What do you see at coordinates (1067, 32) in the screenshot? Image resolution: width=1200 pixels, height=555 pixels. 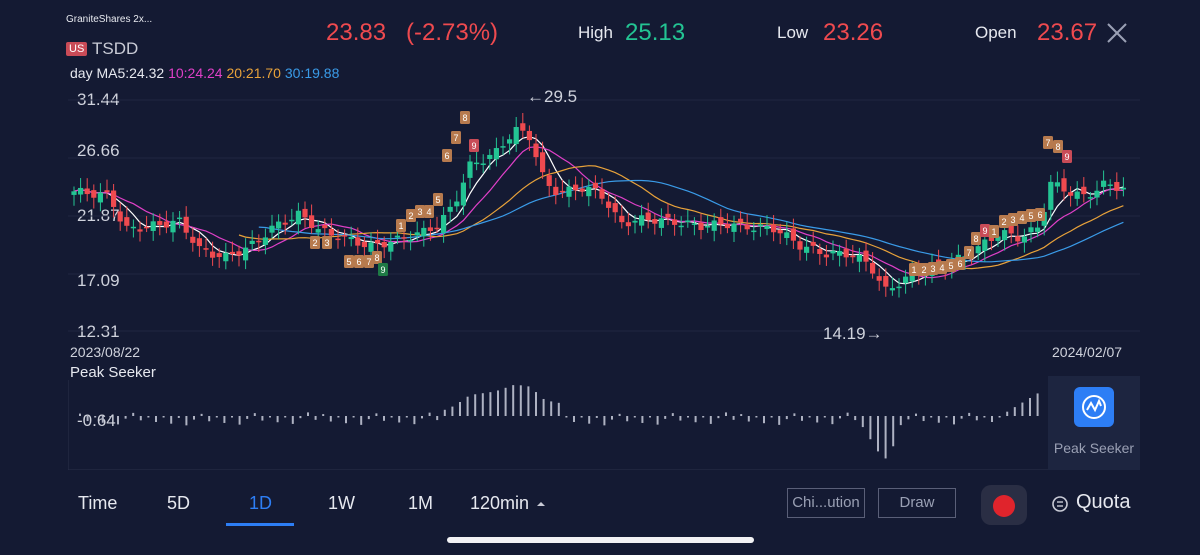 I see `open-value: 23.67` at bounding box center [1067, 32].